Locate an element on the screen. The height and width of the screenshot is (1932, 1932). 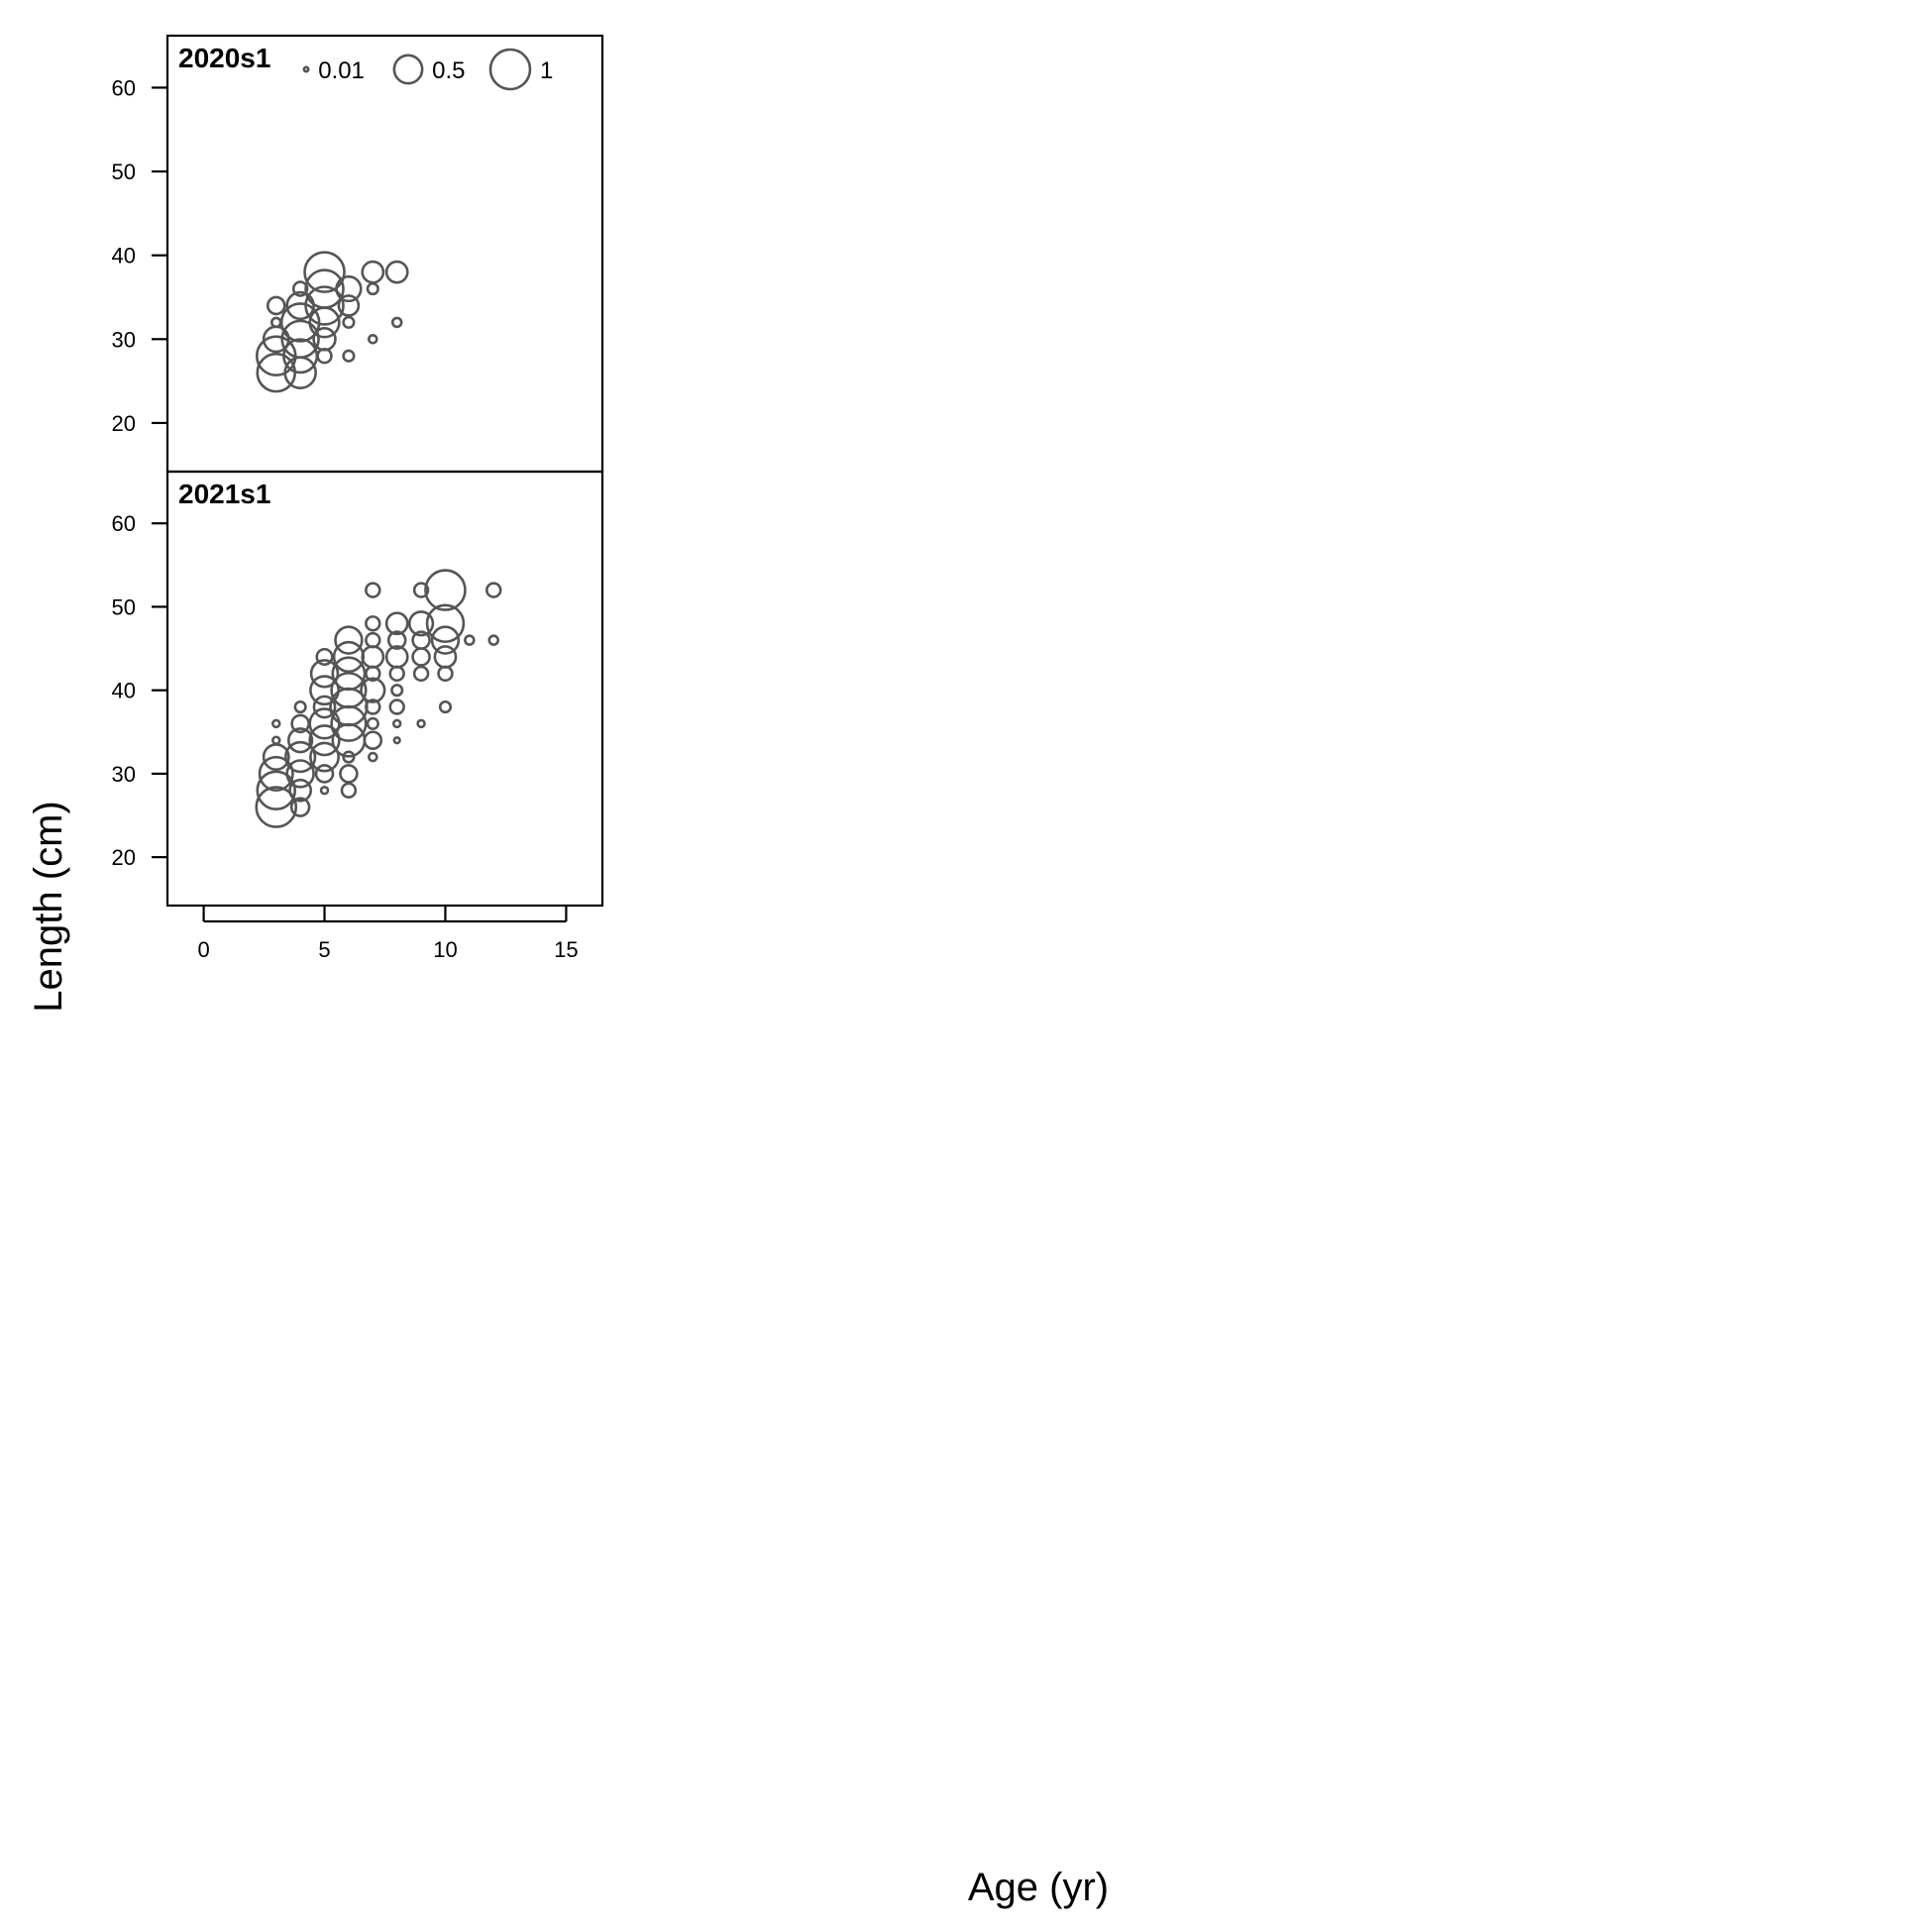
y-axis-title: Length (cm) is located at coordinates (48, 906).